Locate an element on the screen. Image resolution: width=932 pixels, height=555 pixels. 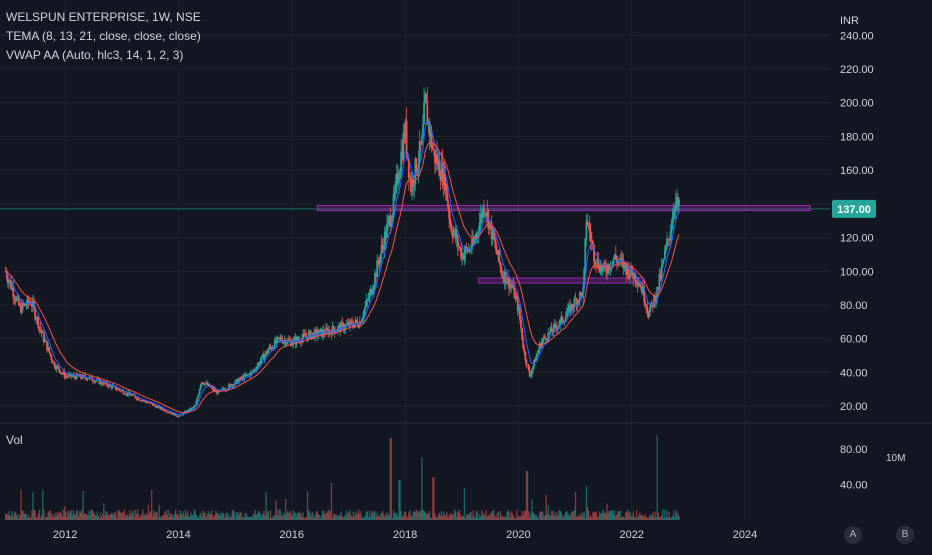
tema-indicator-label: TEMA (8, 13, 21, close, close, close) is located at coordinates (103, 36).